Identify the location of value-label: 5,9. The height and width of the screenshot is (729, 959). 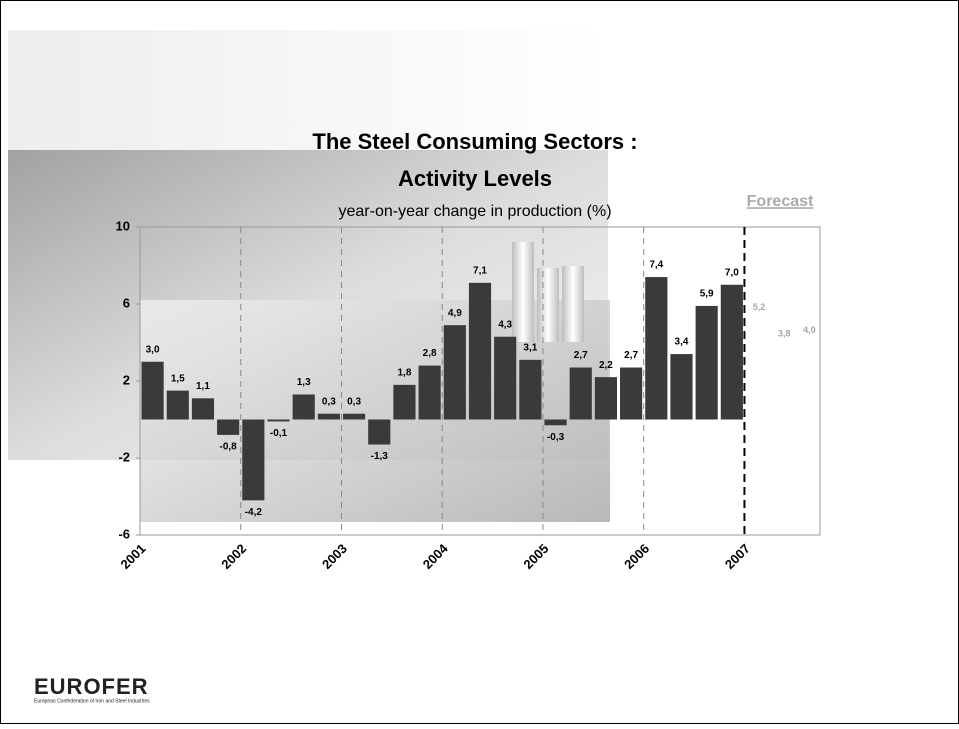
(707, 294).